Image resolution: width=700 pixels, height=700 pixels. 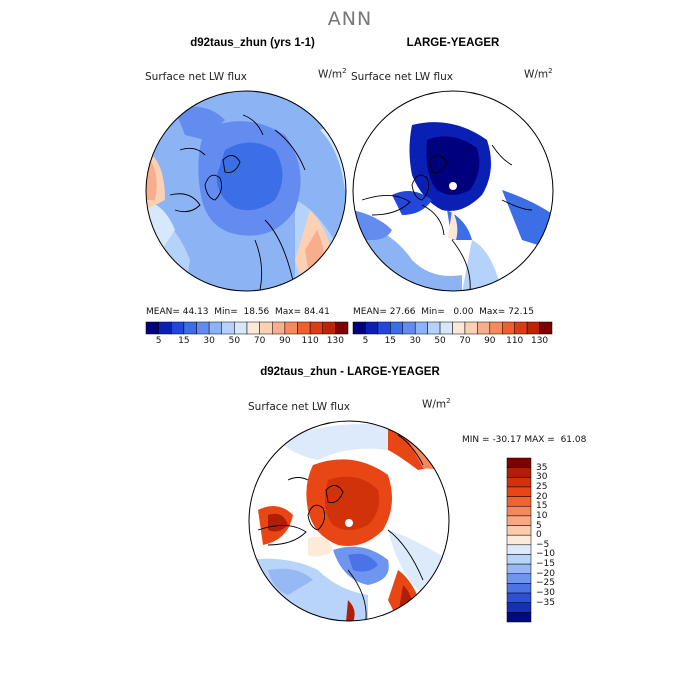 I want to click on panel2-stats: MEAN= 27.66 Min= 0.00 Max= 72.15, so click(x=443, y=312).